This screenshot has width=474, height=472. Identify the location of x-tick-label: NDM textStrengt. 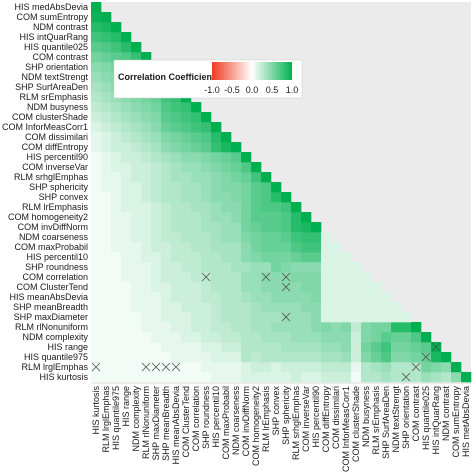
(396, 419).